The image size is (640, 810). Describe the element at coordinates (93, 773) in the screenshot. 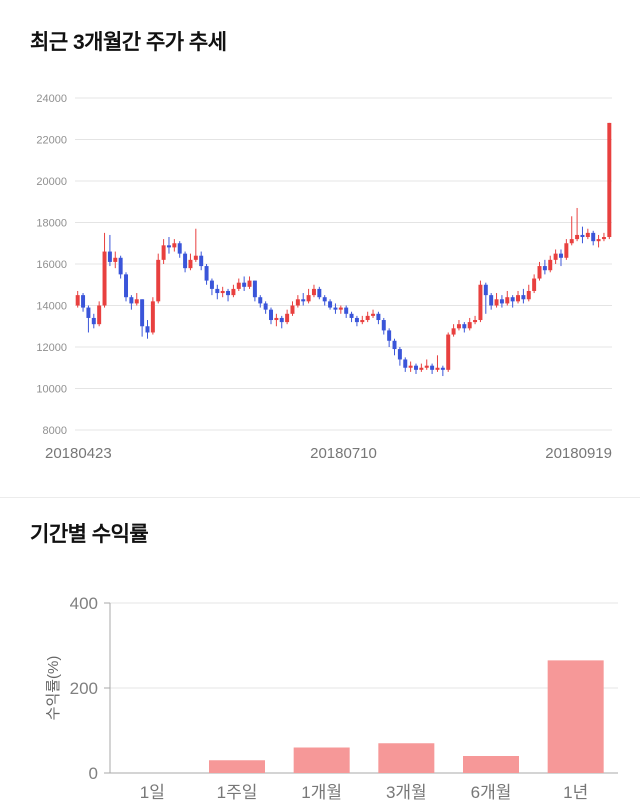

I see `y-axis-tick-label: 0` at that location.